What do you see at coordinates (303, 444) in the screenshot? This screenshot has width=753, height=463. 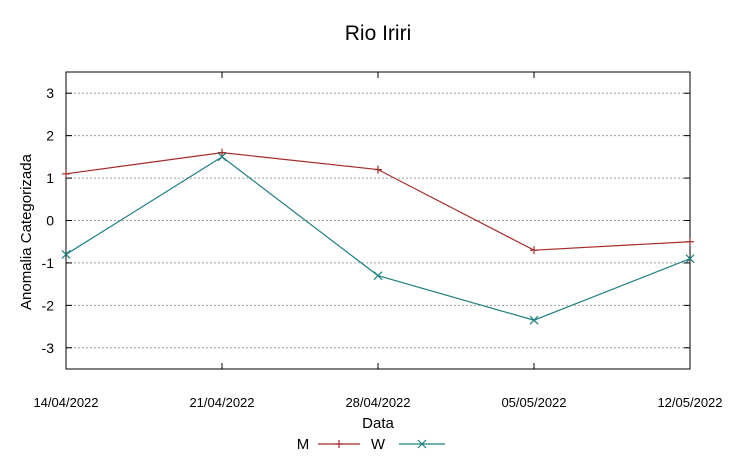 I see `legend-label-m: M` at bounding box center [303, 444].